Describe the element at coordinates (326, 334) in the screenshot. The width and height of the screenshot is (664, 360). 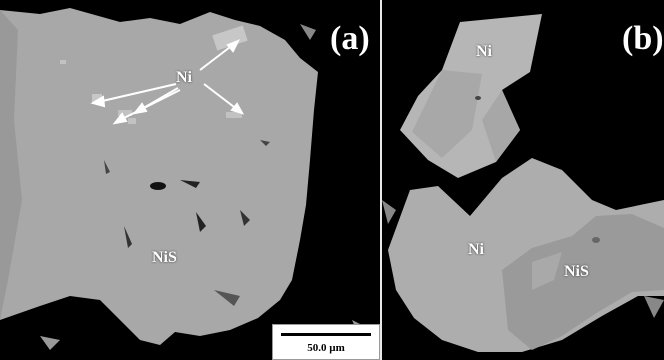
I see `scale-bar-line` at that location.